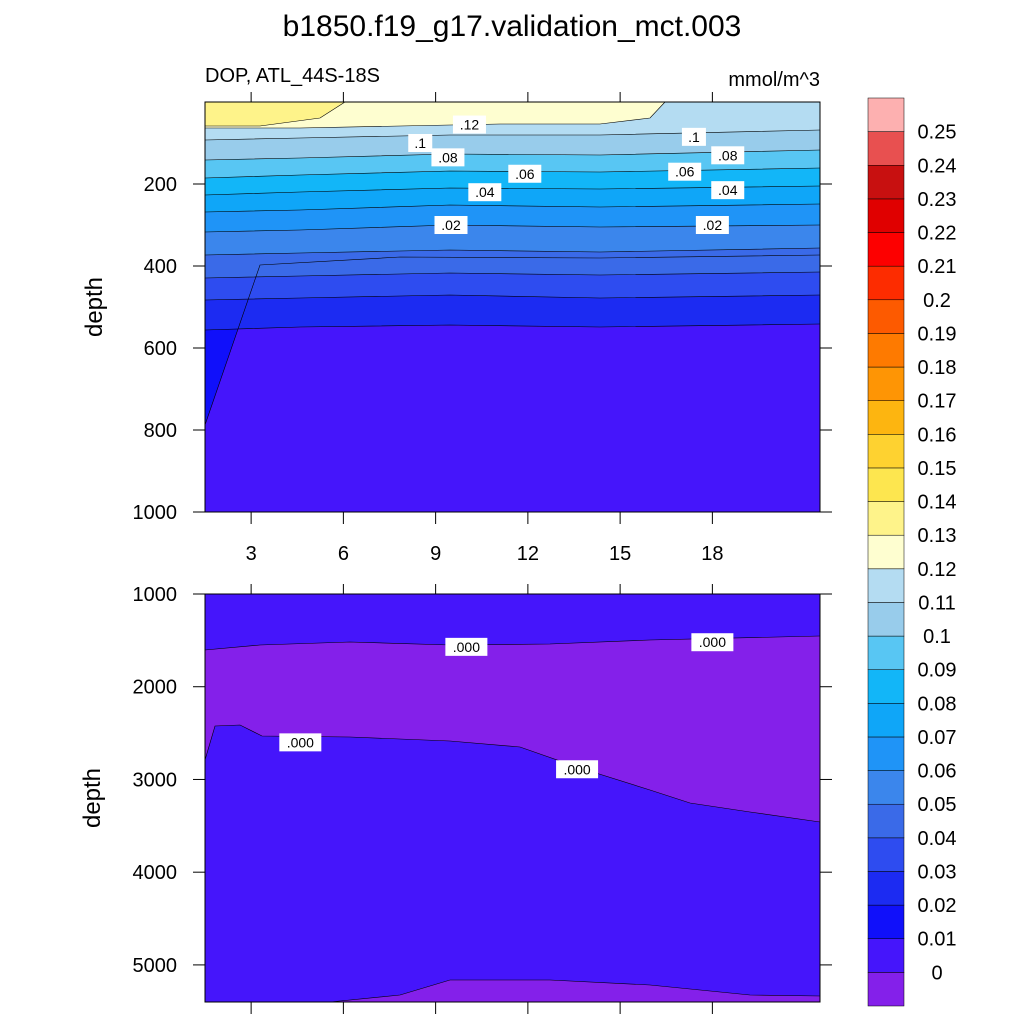  Describe the element at coordinates (937, 839) in the screenshot. I see `colorbar-label: 0.04` at that location.